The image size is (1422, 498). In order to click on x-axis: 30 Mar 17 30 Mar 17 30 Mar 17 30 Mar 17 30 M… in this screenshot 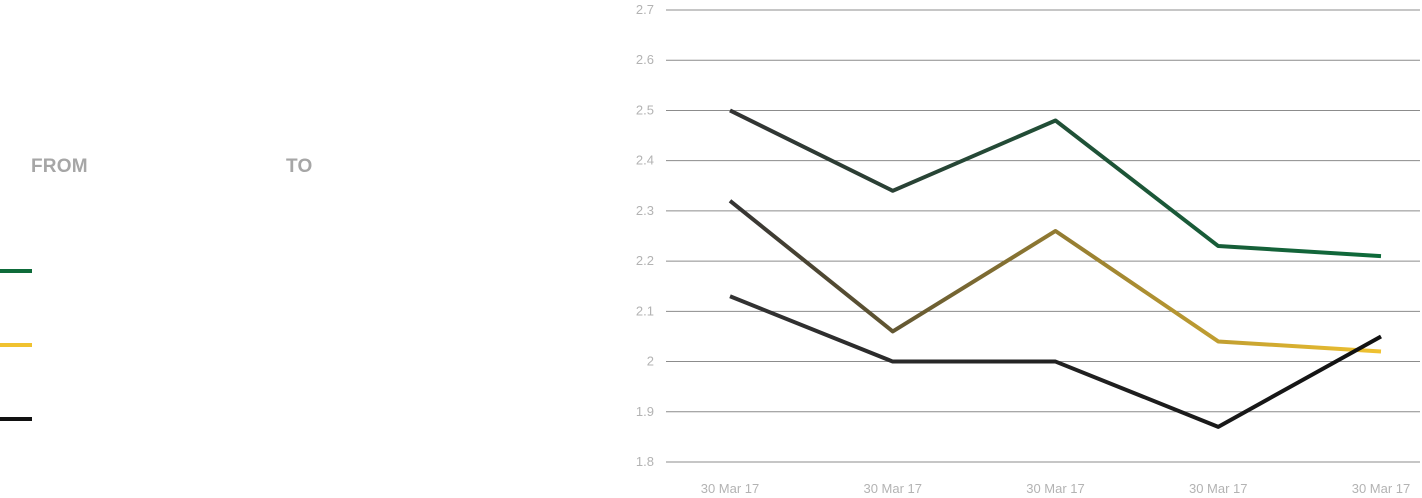, I will do `click(1056, 488)`.